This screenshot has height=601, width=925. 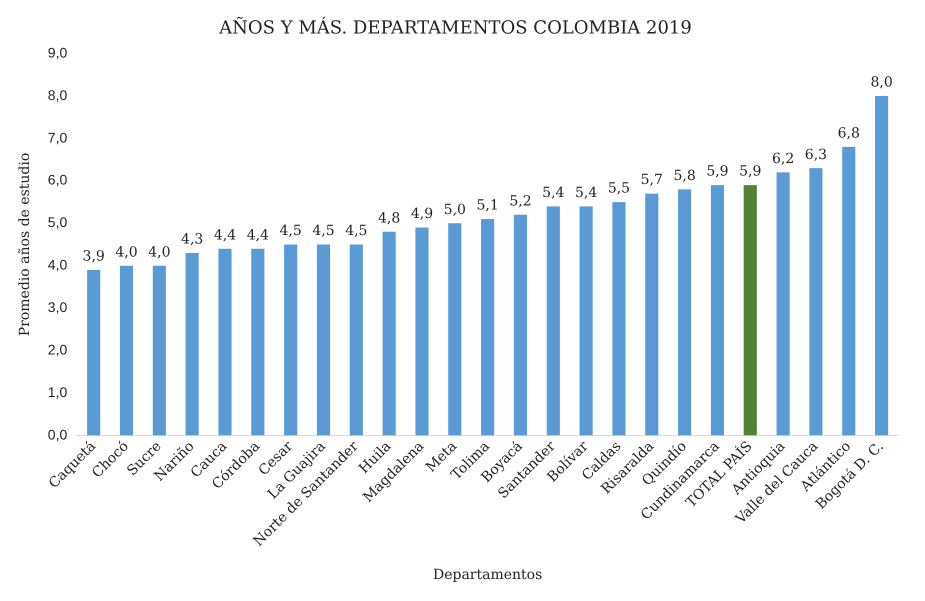 I want to click on y-tick-label: 3,0, so click(x=58, y=306).